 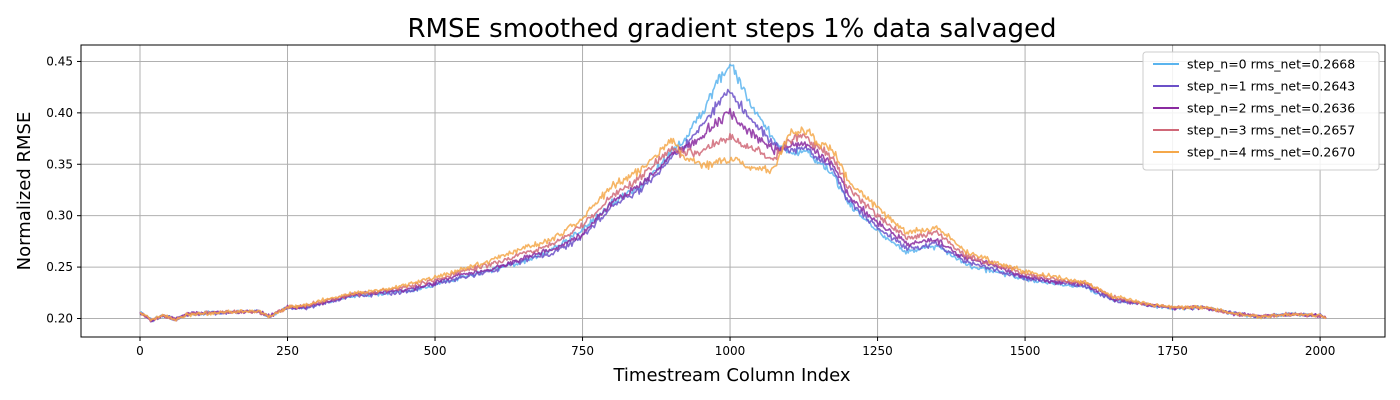 What do you see at coordinates (140, 351) in the screenshot?
I see `x-tick-label: 0` at bounding box center [140, 351].